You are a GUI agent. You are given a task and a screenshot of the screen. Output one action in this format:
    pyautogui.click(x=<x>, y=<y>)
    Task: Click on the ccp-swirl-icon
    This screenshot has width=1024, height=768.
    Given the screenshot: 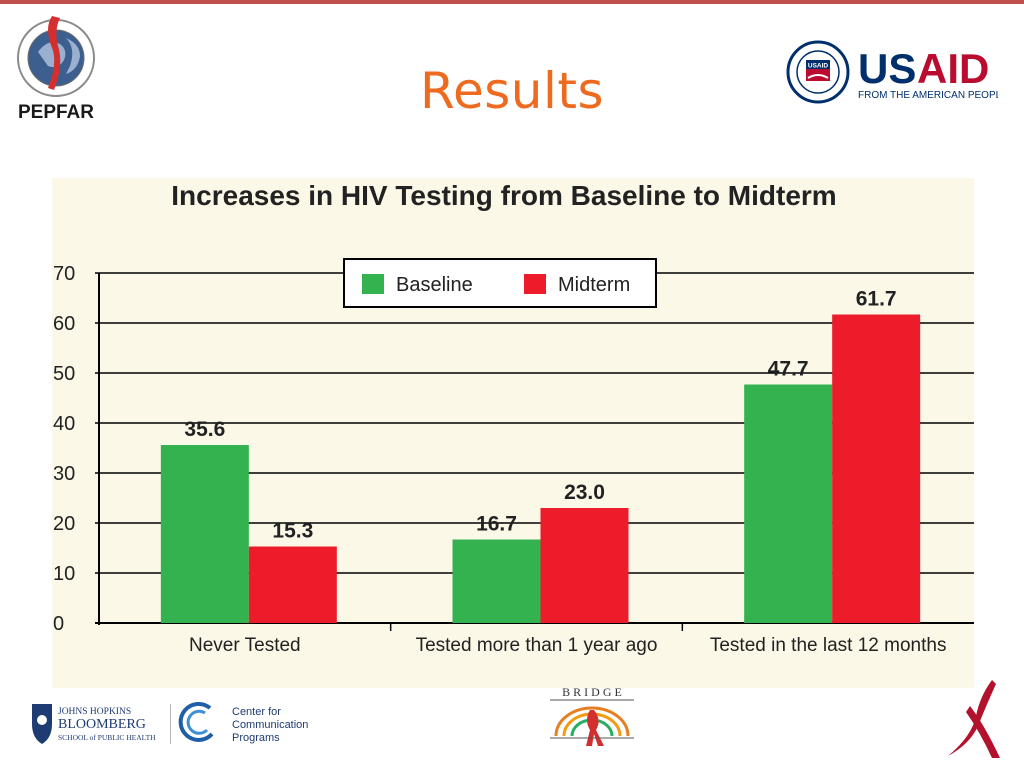 What is the action you would take?
    pyautogui.click(x=196, y=722)
    